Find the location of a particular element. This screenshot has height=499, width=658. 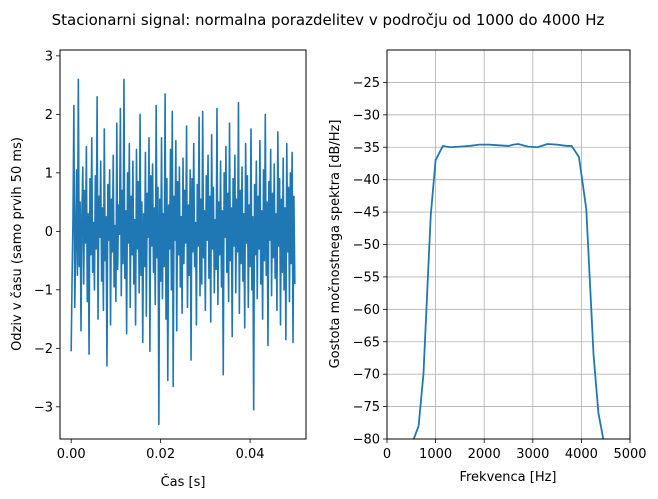

psd-chart-x-tick-label: 5000 is located at coordinates (629, 454).